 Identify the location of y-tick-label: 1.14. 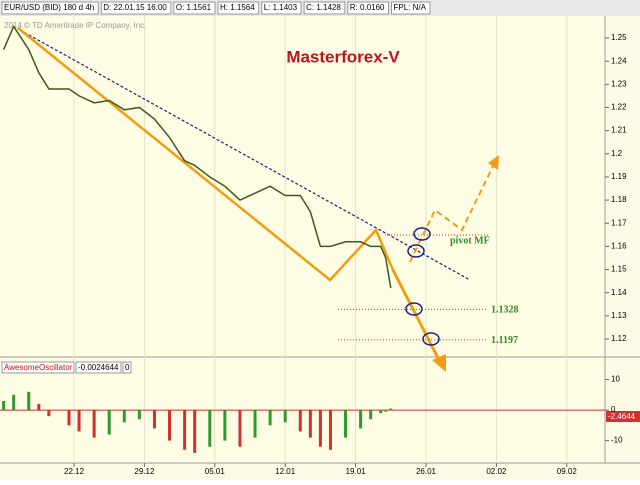
(619, 292).